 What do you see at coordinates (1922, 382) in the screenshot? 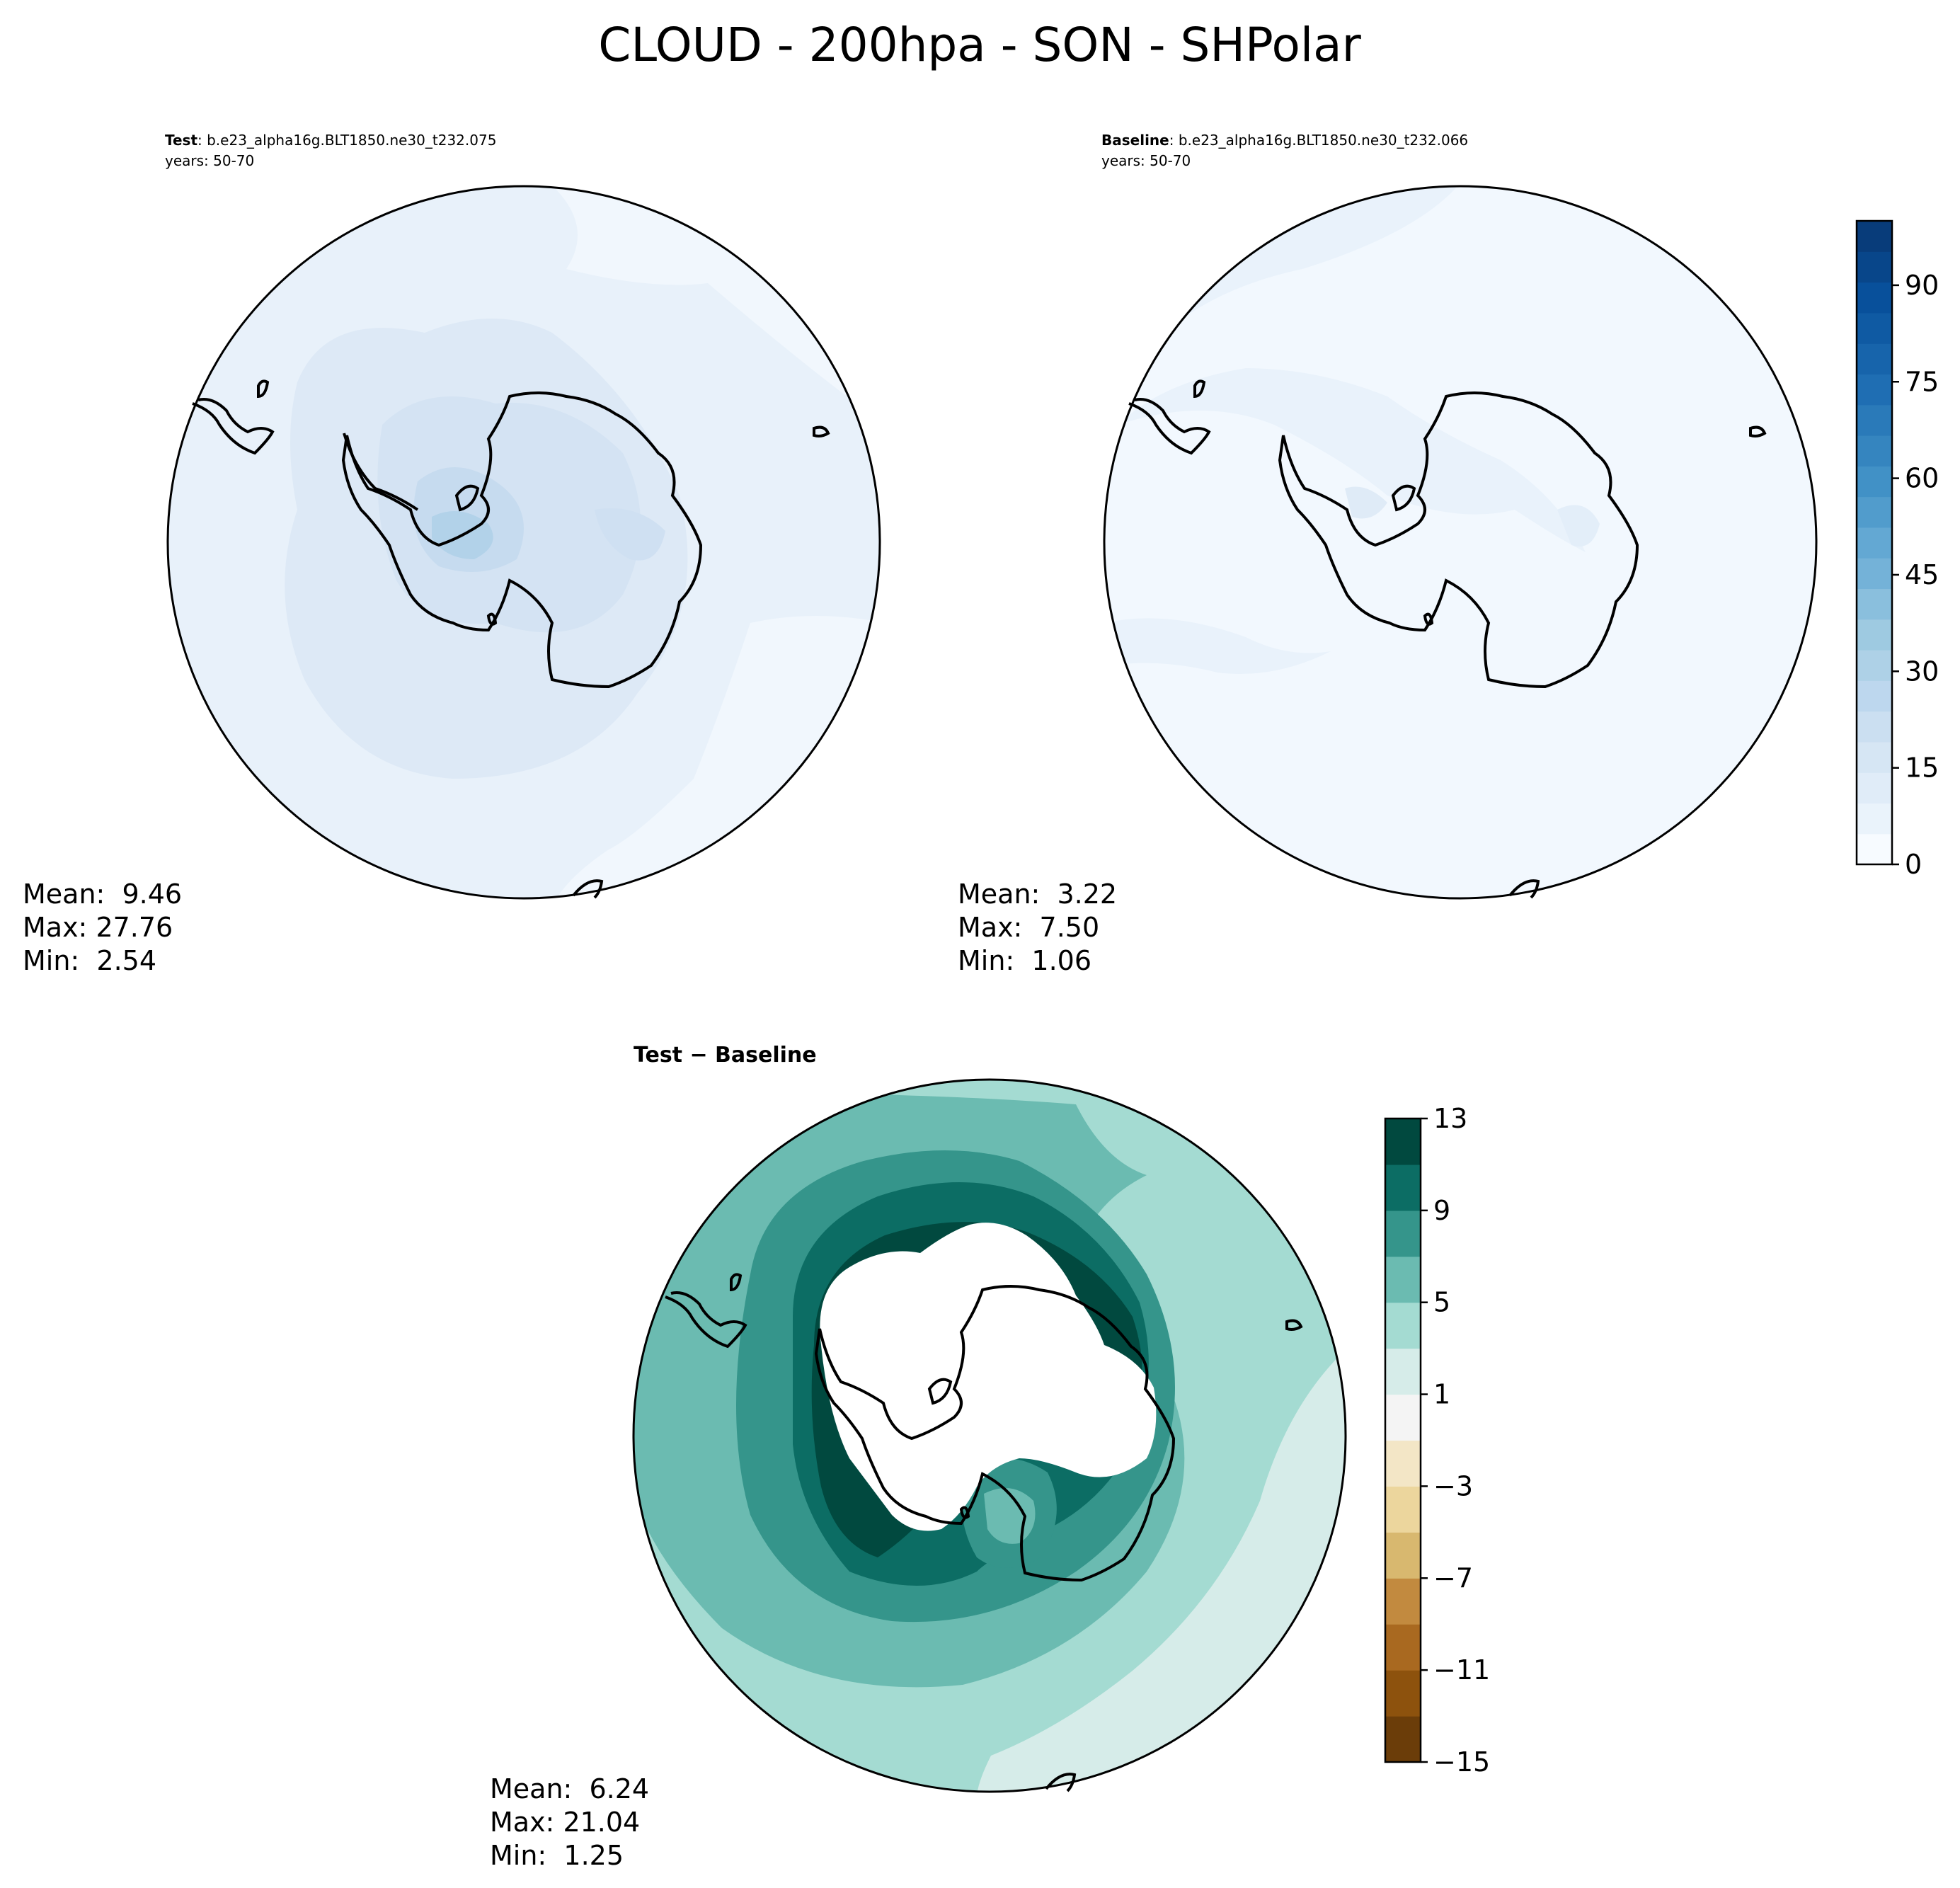
I see `colorbar-main-tick-label: 75` at bounding box center [1922, 382].